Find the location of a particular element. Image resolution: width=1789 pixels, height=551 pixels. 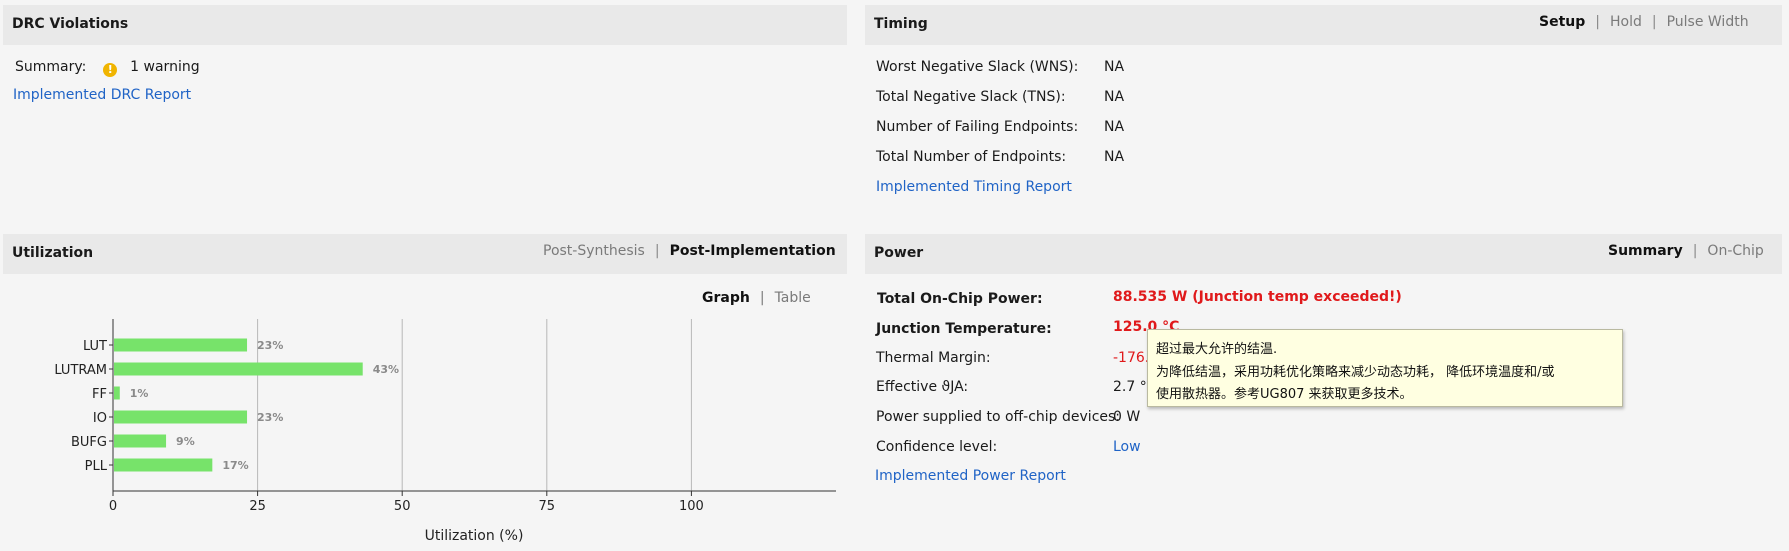

timing-report-link: Implemented Timing Report is located at coordinates (974, 187).